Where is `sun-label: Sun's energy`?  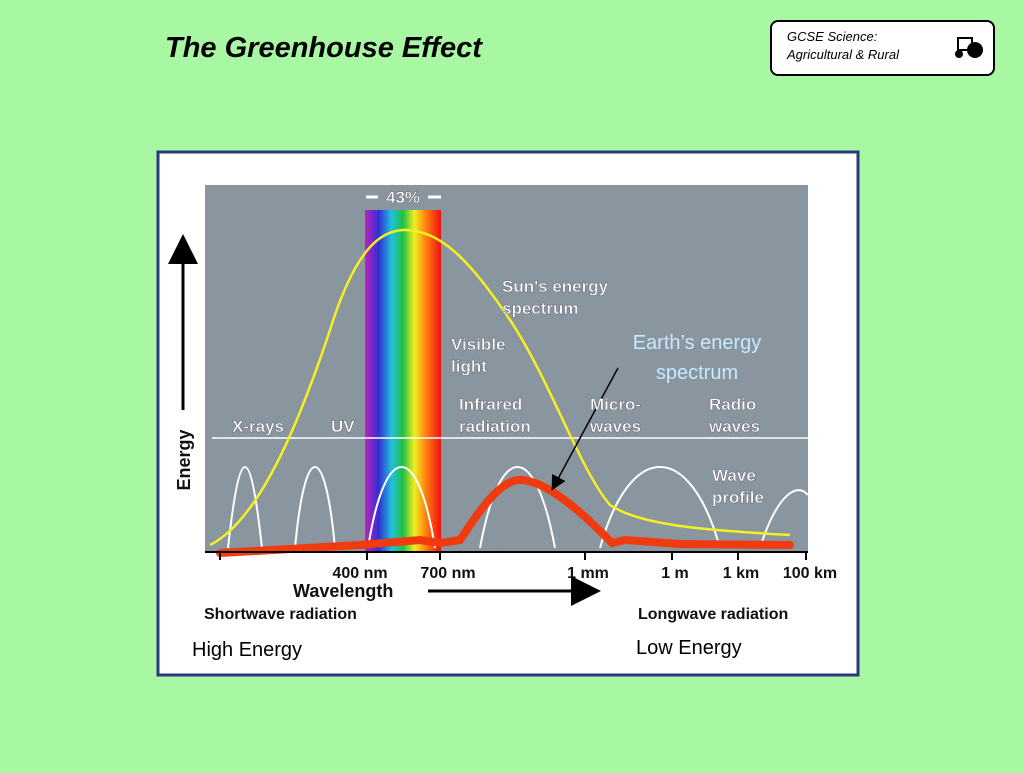 sun-label: Sun's energy is located at coordinates (555, 286).